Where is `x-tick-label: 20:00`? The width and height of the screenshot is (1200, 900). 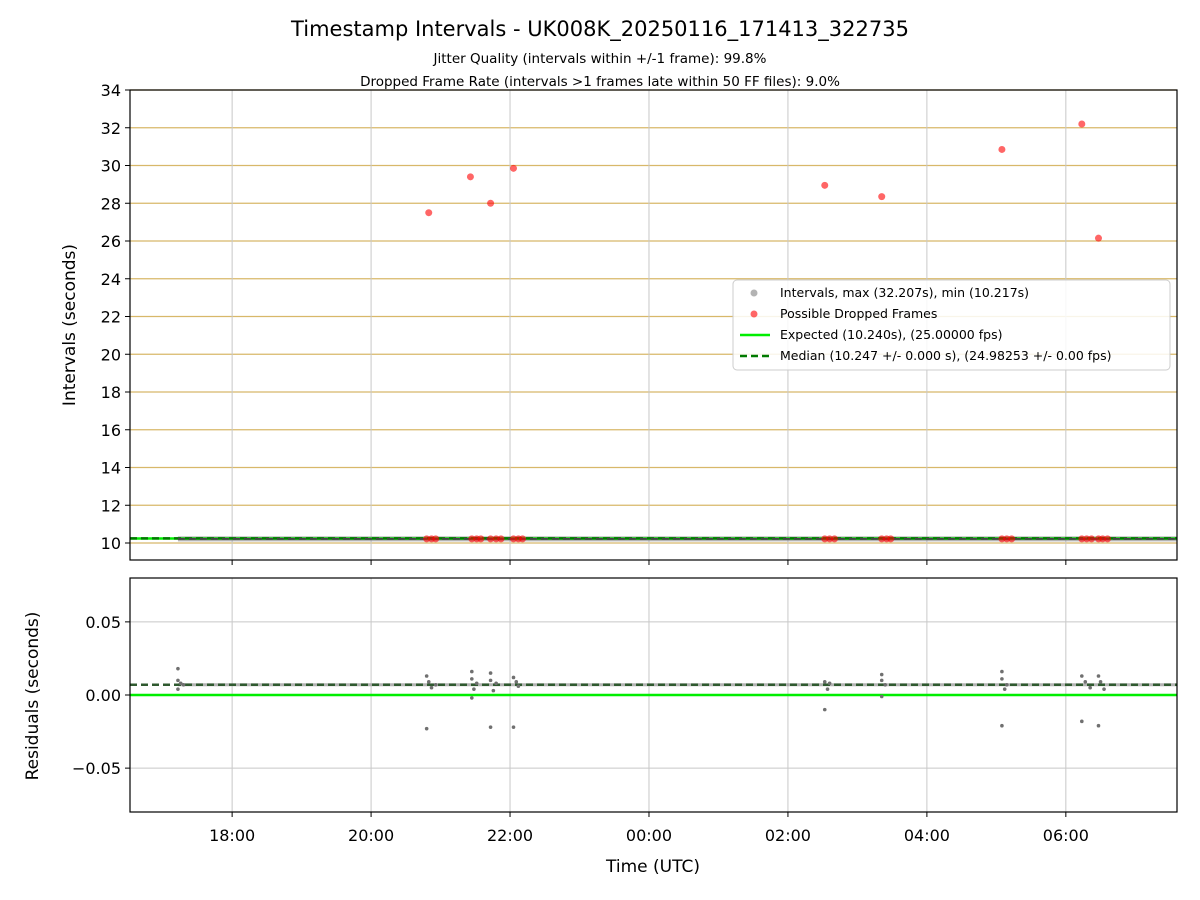
x-tick-label: 20:00 is located at coordinates (371, 835).